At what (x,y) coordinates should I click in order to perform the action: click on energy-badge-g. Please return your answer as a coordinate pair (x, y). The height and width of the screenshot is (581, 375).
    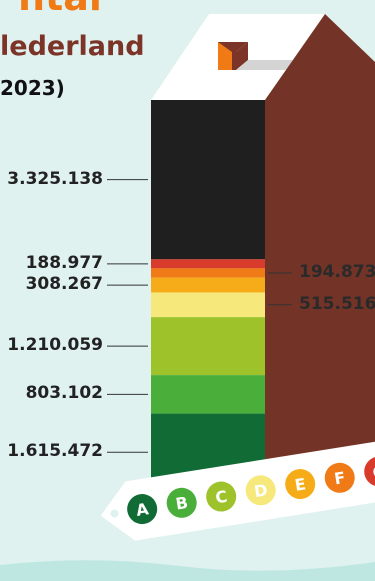
    Looking at the image, I should click on (369, 471).